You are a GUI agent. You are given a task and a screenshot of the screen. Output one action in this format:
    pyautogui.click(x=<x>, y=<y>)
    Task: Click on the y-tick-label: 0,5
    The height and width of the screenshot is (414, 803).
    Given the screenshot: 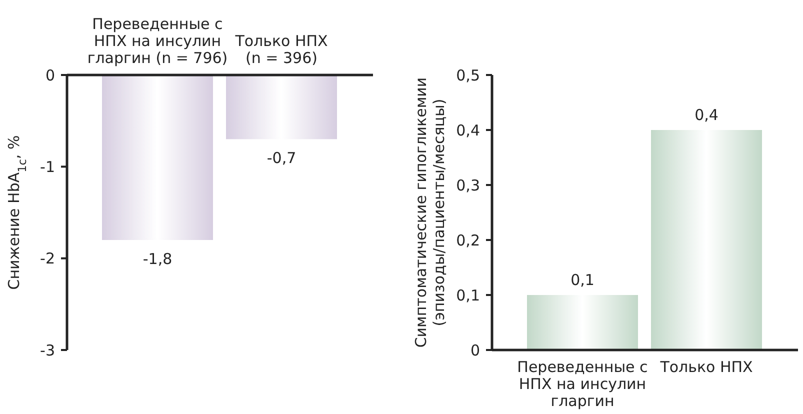 What is the action you would take?
    pyautogui.click(x=468, y=75)
    